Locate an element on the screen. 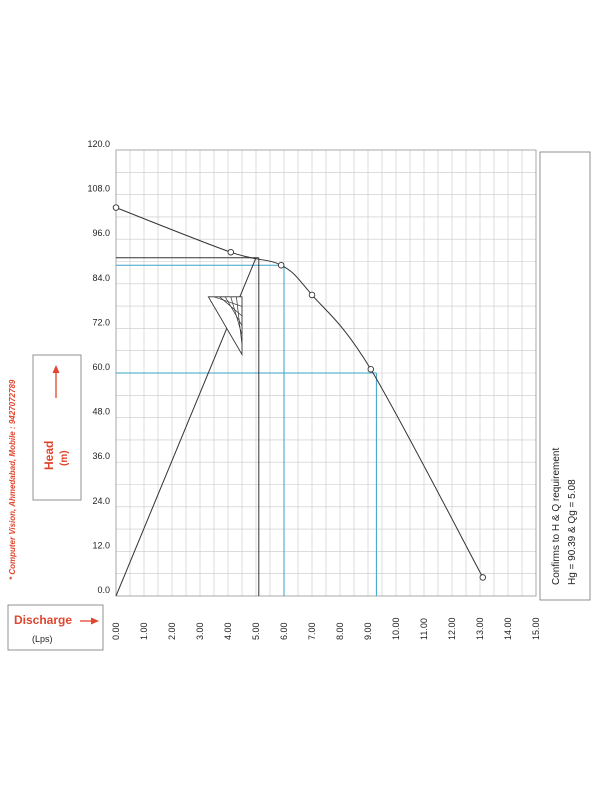 Image resolution: width=600 pixels, height=800 pixels. y-tick-label: 48.0 is located at coordinates (101, 412).